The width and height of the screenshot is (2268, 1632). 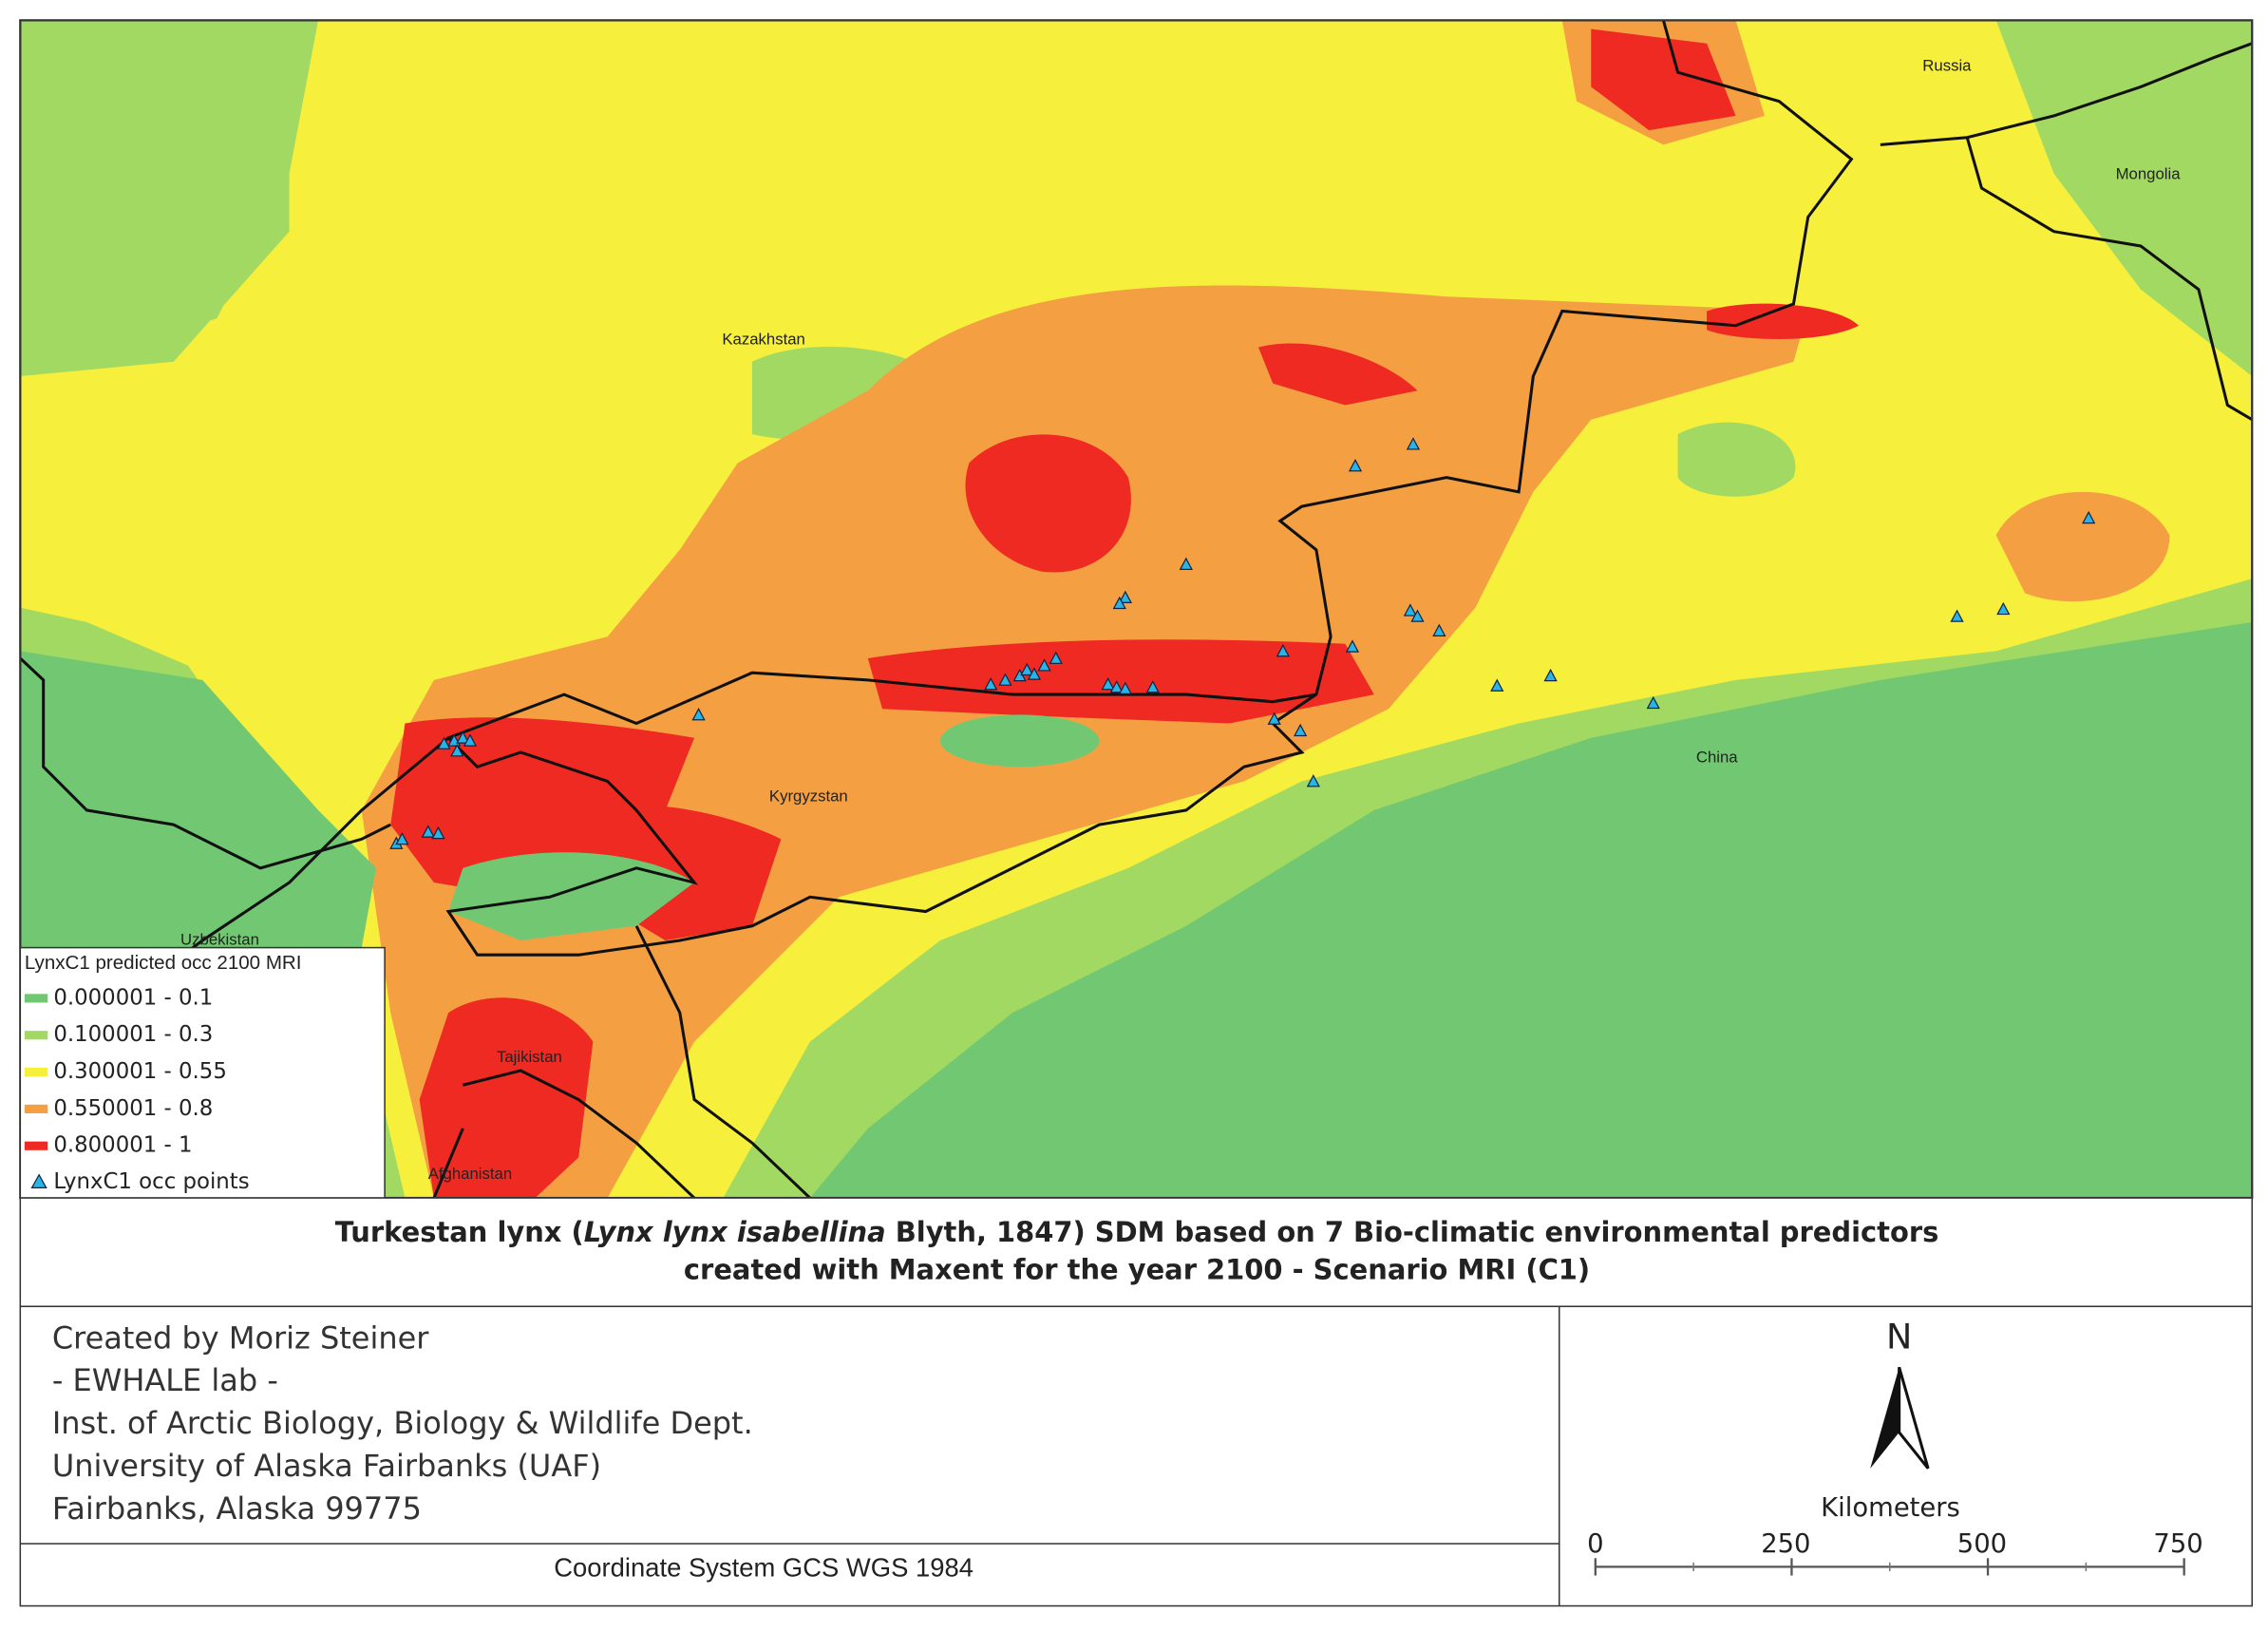 I want to click on credit-line: Created by Moriz Steiner, so click(x=241, y=1338).